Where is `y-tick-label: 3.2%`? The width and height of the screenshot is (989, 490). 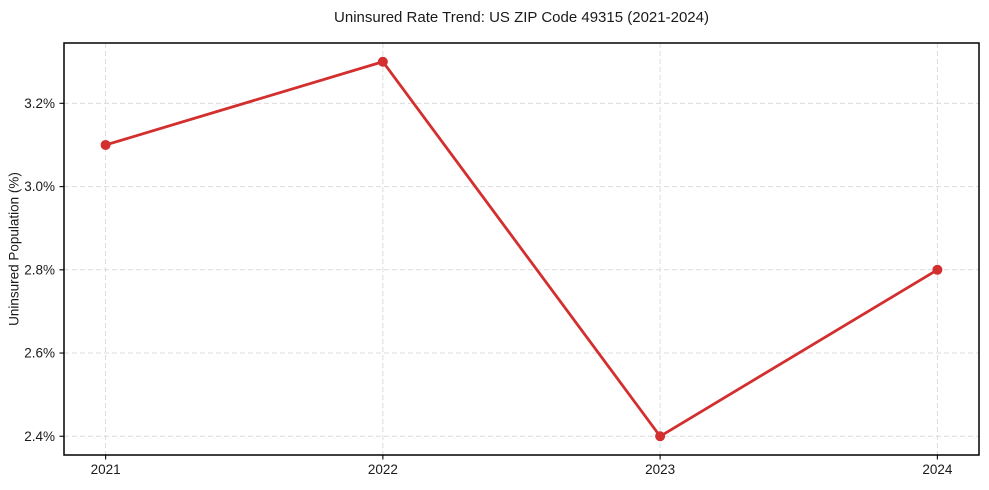 y-tick-label: 3.2% is located at coordinates (39, 103).